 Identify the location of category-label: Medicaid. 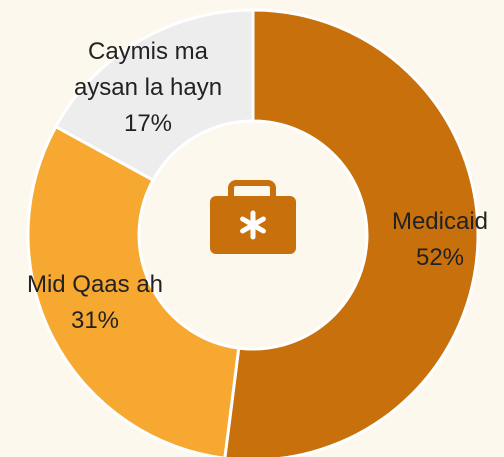
(440, 221).